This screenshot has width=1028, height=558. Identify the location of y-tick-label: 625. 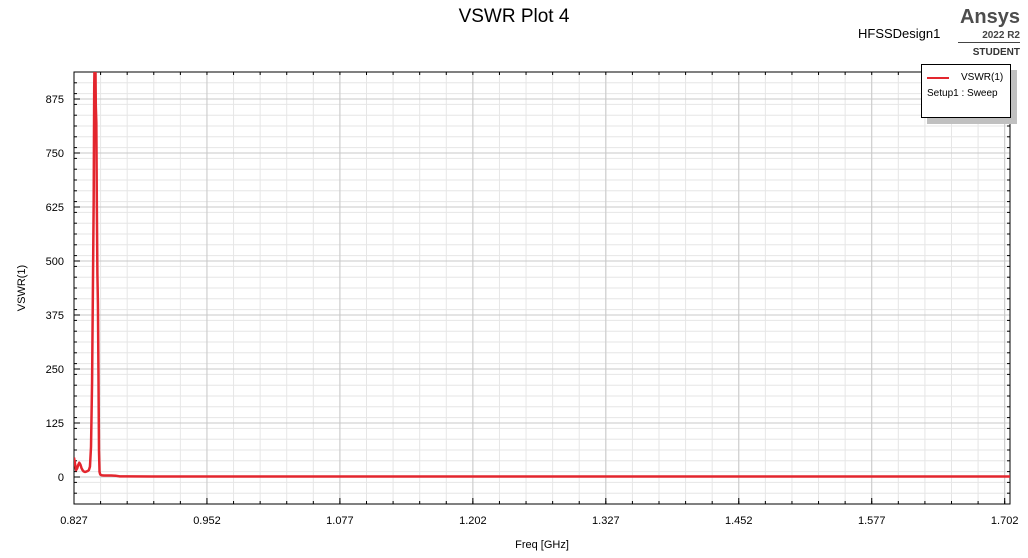
(55, 208).